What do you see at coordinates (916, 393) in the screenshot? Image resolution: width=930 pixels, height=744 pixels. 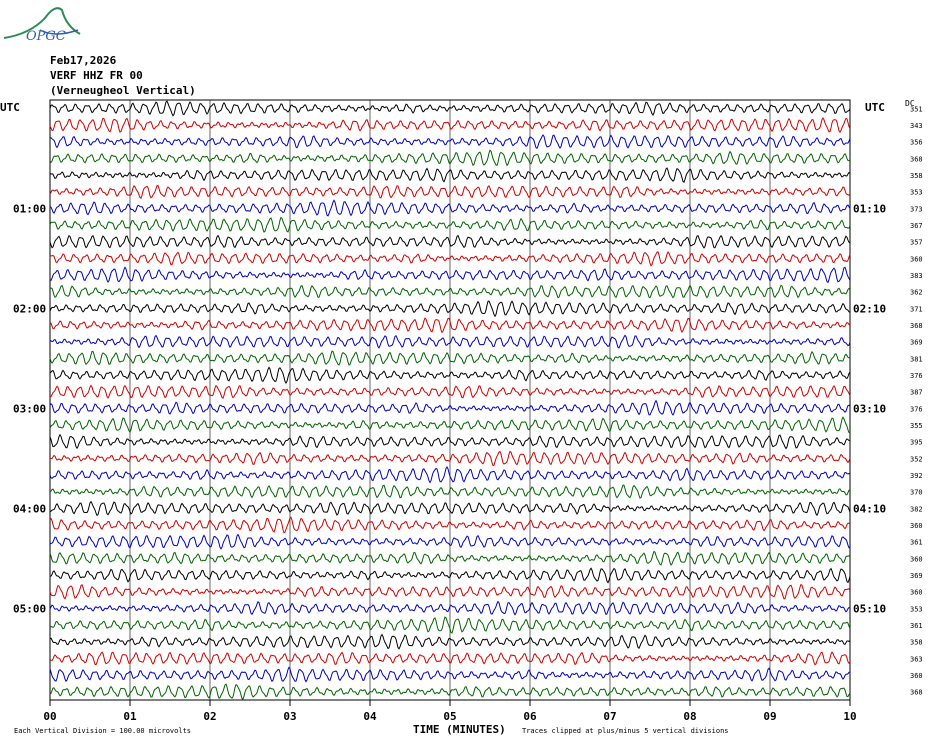 I see `dc-offset-label: 387` at bounding box center [916, 393].